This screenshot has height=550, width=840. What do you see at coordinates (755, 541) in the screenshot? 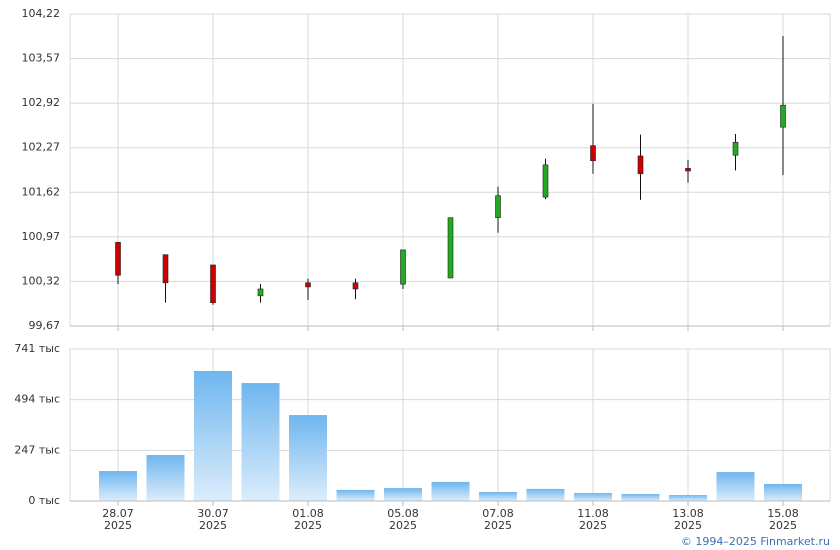
I see `footer: © 1994–2025 Finmarket.ru` at bounding box center [755, 541].